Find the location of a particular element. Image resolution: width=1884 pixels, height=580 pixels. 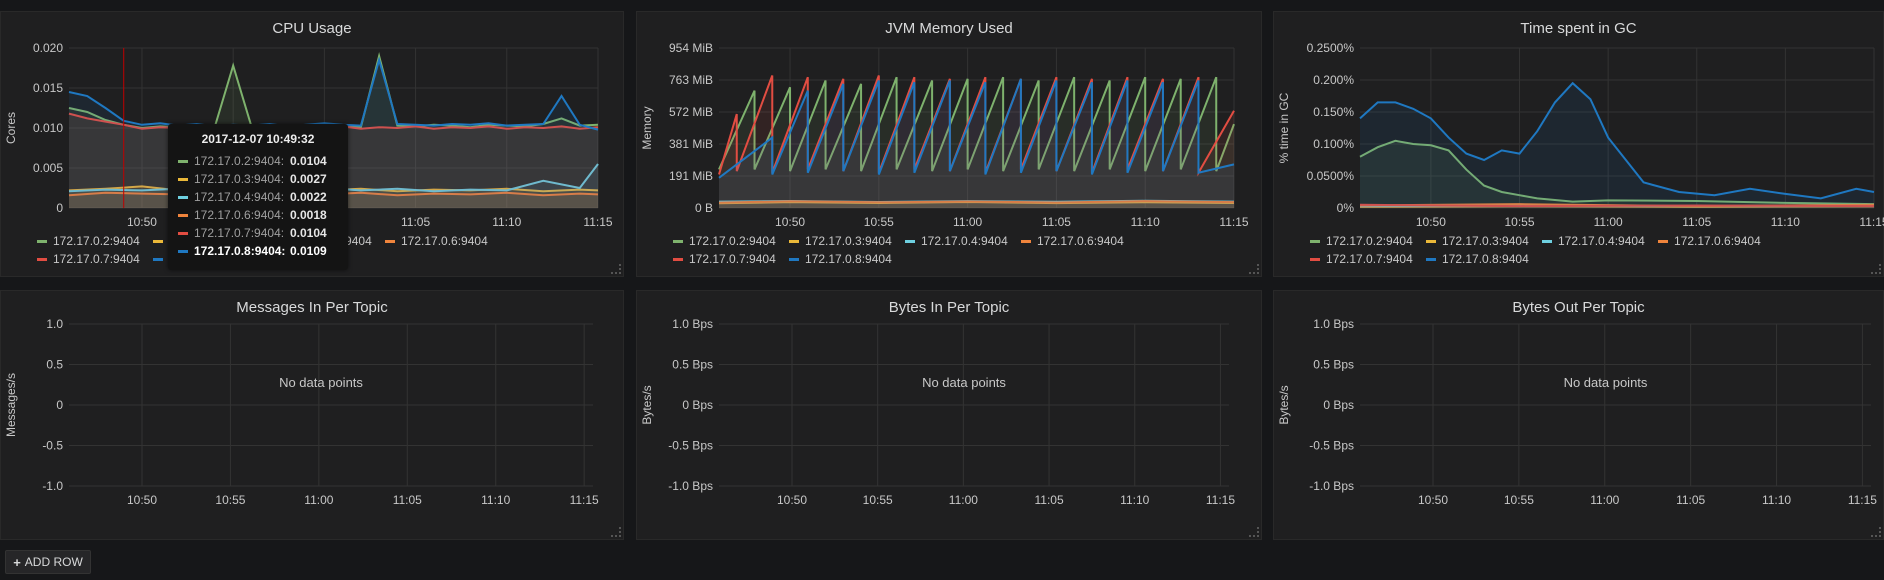

y-tick-label: 763 MiB is located at coordinates (691, 80).